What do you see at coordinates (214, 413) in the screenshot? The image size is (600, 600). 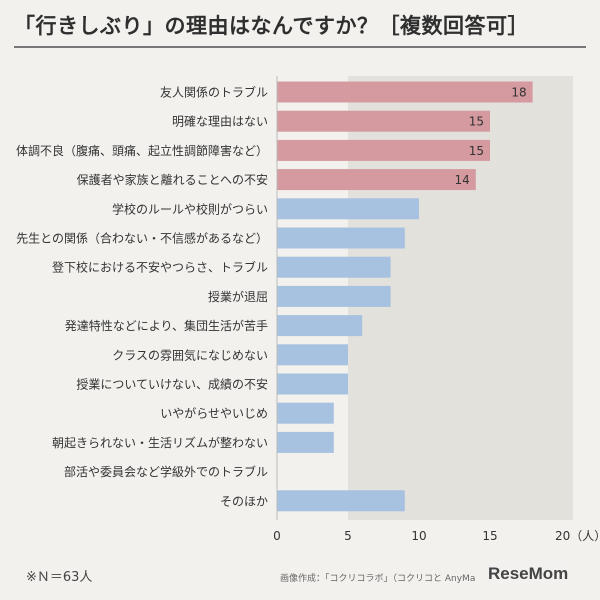 I see `category-label: いやがらせやいじめ` at bounding box center [214, 413].